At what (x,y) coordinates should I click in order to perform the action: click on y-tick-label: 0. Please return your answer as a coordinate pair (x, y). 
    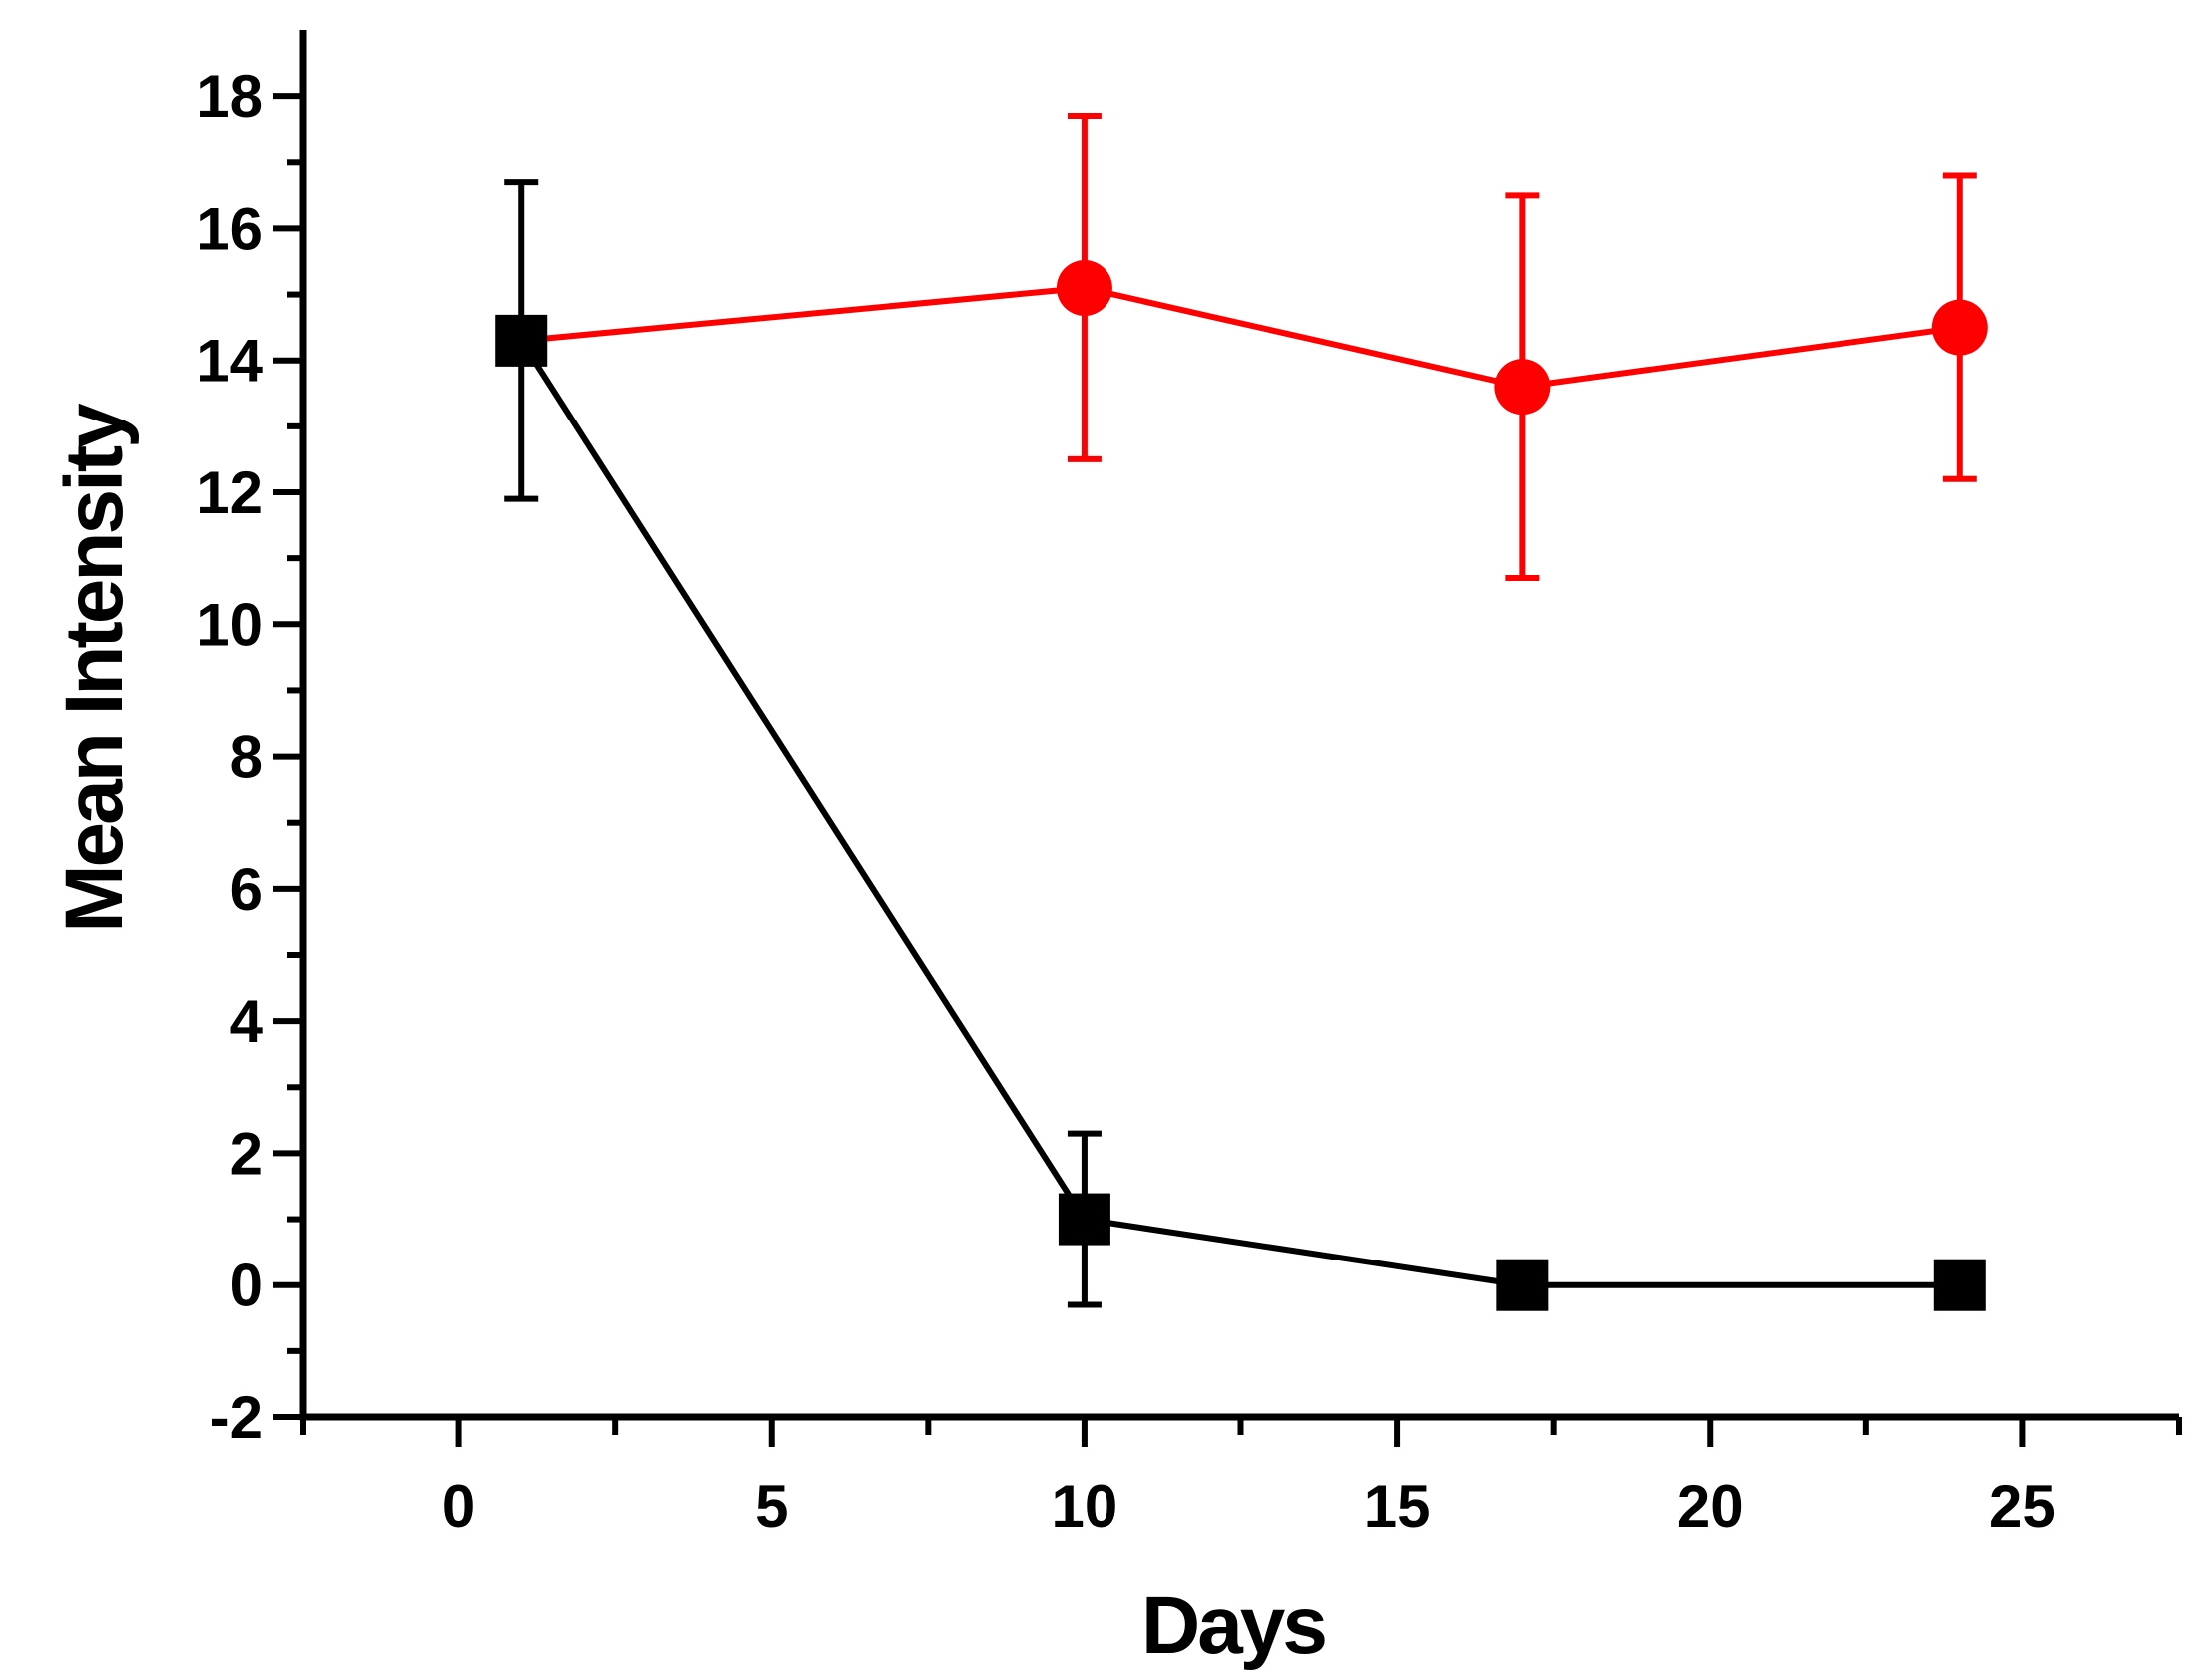
    Looking at the image, I should click on (246, 1286).